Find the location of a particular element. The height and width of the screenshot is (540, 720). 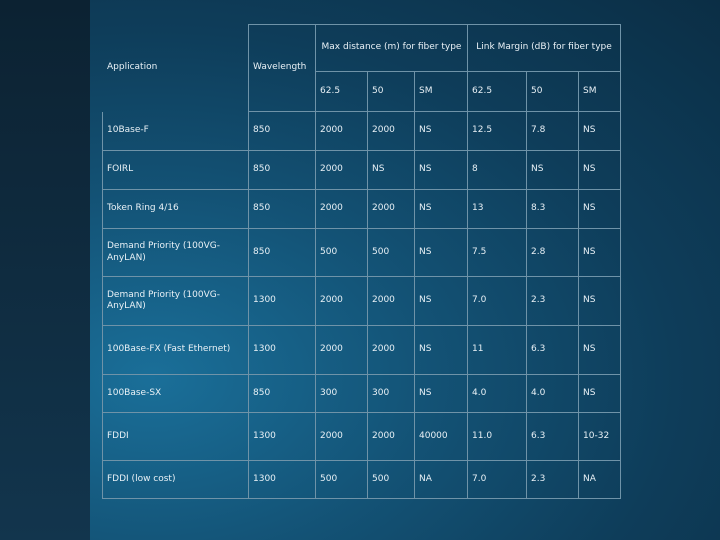

value-cell: 13 is located at coordinates (497, 209).